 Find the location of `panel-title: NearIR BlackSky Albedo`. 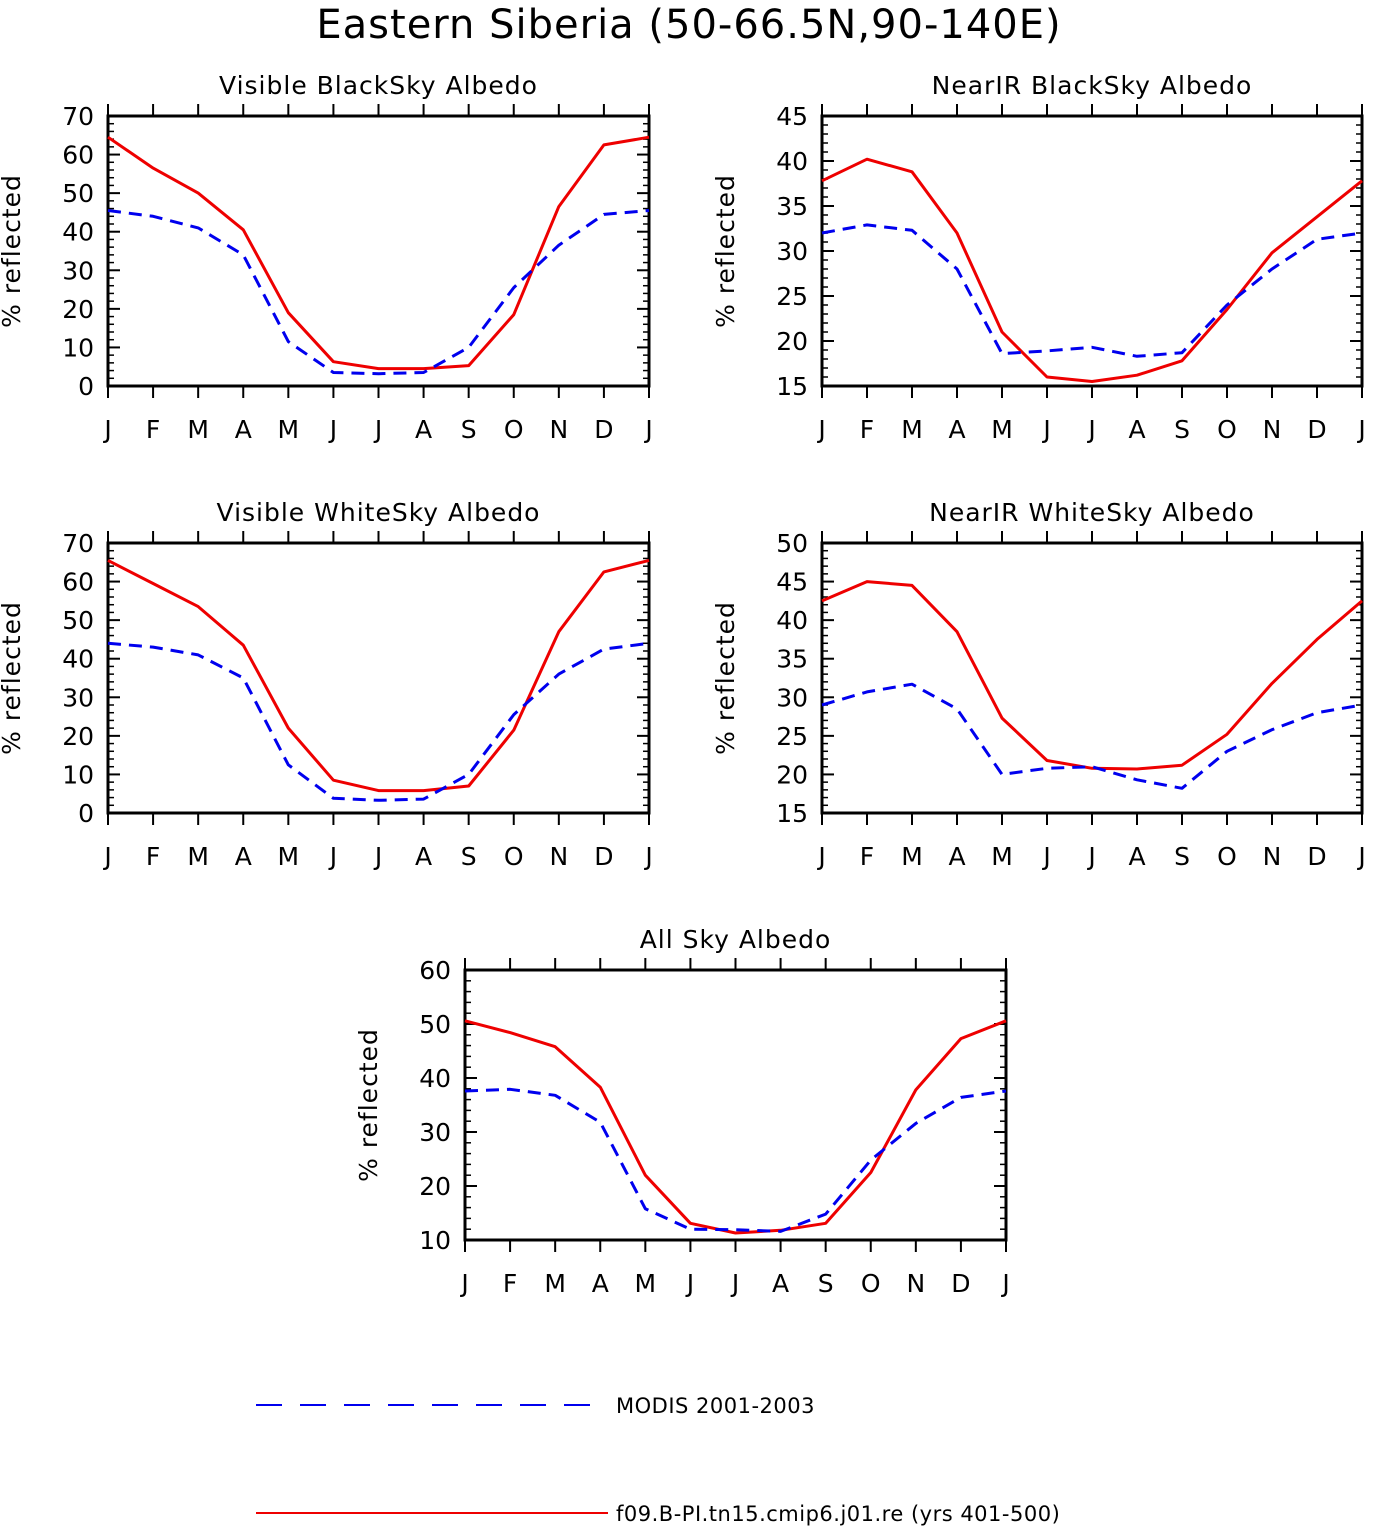

panel-title: NearIR BlackSky Albedo is located at coordinates (1092, 85).